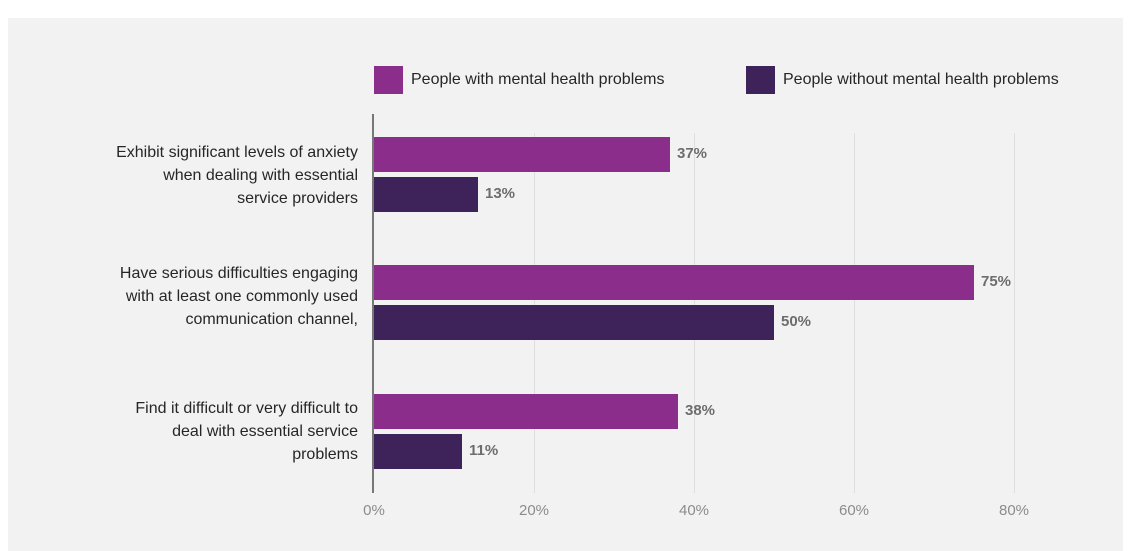  I want to click on x-tick-label: 0%, so click(374, 510).